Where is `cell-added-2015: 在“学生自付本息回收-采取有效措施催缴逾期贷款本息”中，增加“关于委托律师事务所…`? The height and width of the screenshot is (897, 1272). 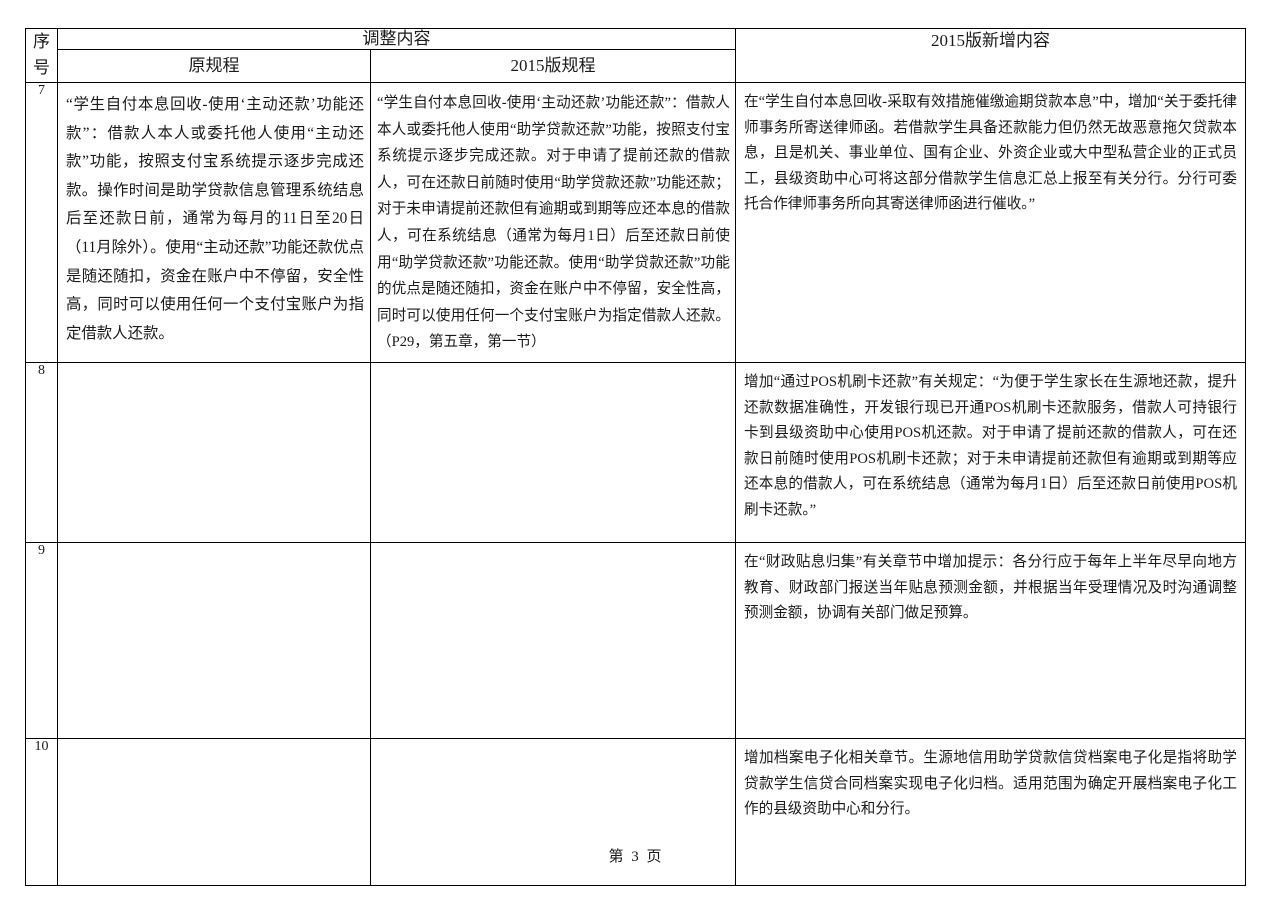
cell-added-2015: 在“学生自付本息回收-采取有效措施催缴逾期贷款本息”中，增加“关于委托律师事务所… is located at coordinates (990, 222).